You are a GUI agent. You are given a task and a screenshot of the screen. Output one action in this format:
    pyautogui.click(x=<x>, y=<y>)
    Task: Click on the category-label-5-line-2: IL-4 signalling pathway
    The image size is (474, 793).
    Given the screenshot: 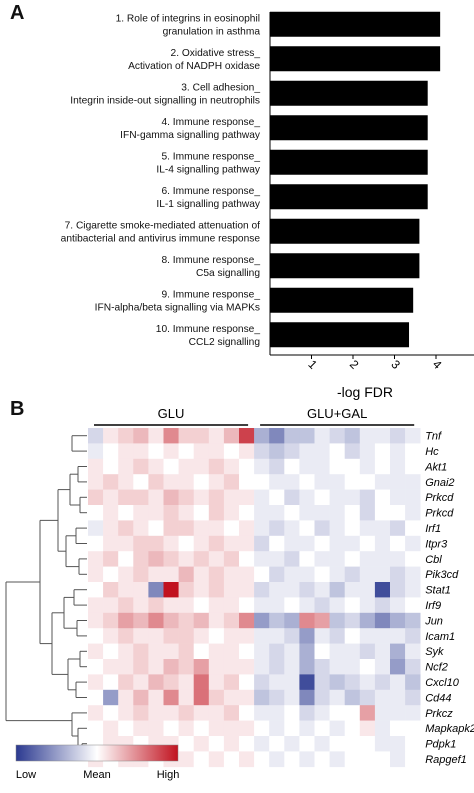 What is the action you would take?
    pyautogui.click(x=208, y=169)
    